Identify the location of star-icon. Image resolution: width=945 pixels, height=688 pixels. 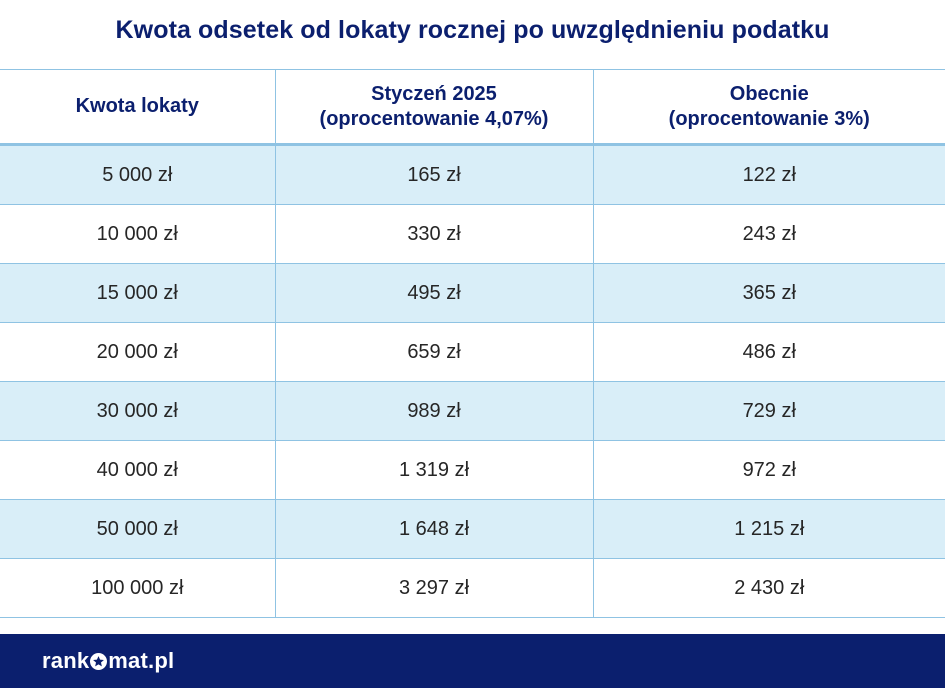
(99, 661).